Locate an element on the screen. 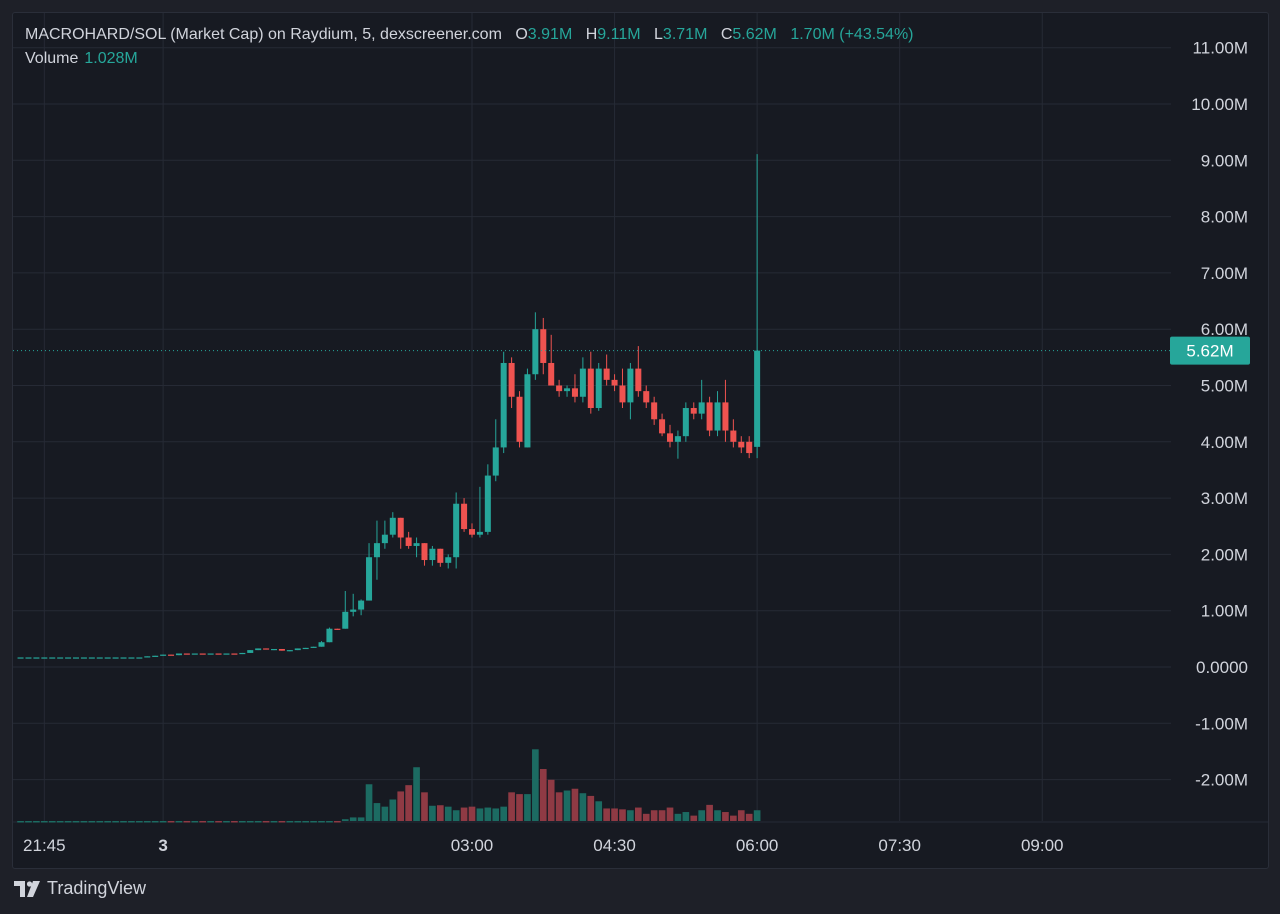 This screenshot has height=914, width=1280. volume-label: Volume is located at coordinates (52, 58).